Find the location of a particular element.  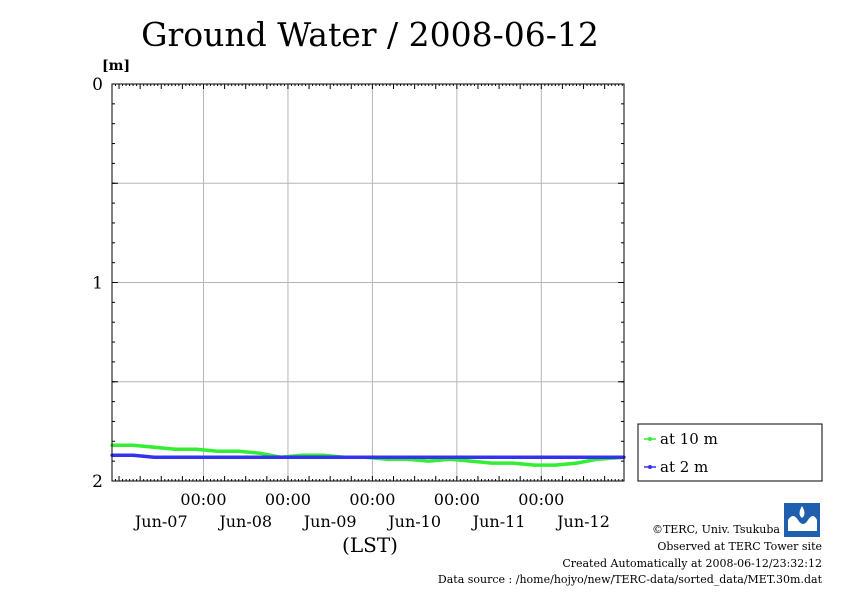

series-layer is located at coordinates (368, 455).